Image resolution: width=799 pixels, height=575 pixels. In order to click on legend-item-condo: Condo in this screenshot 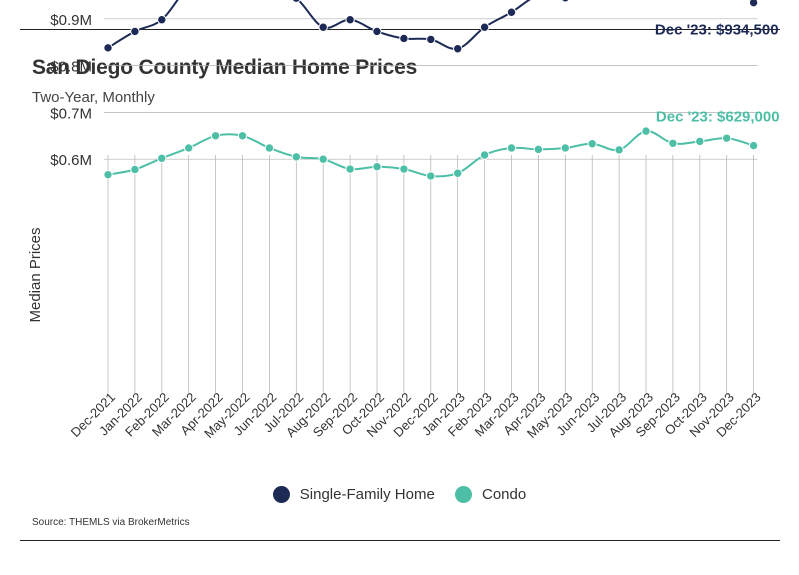, I will do `click(490, 494)`.